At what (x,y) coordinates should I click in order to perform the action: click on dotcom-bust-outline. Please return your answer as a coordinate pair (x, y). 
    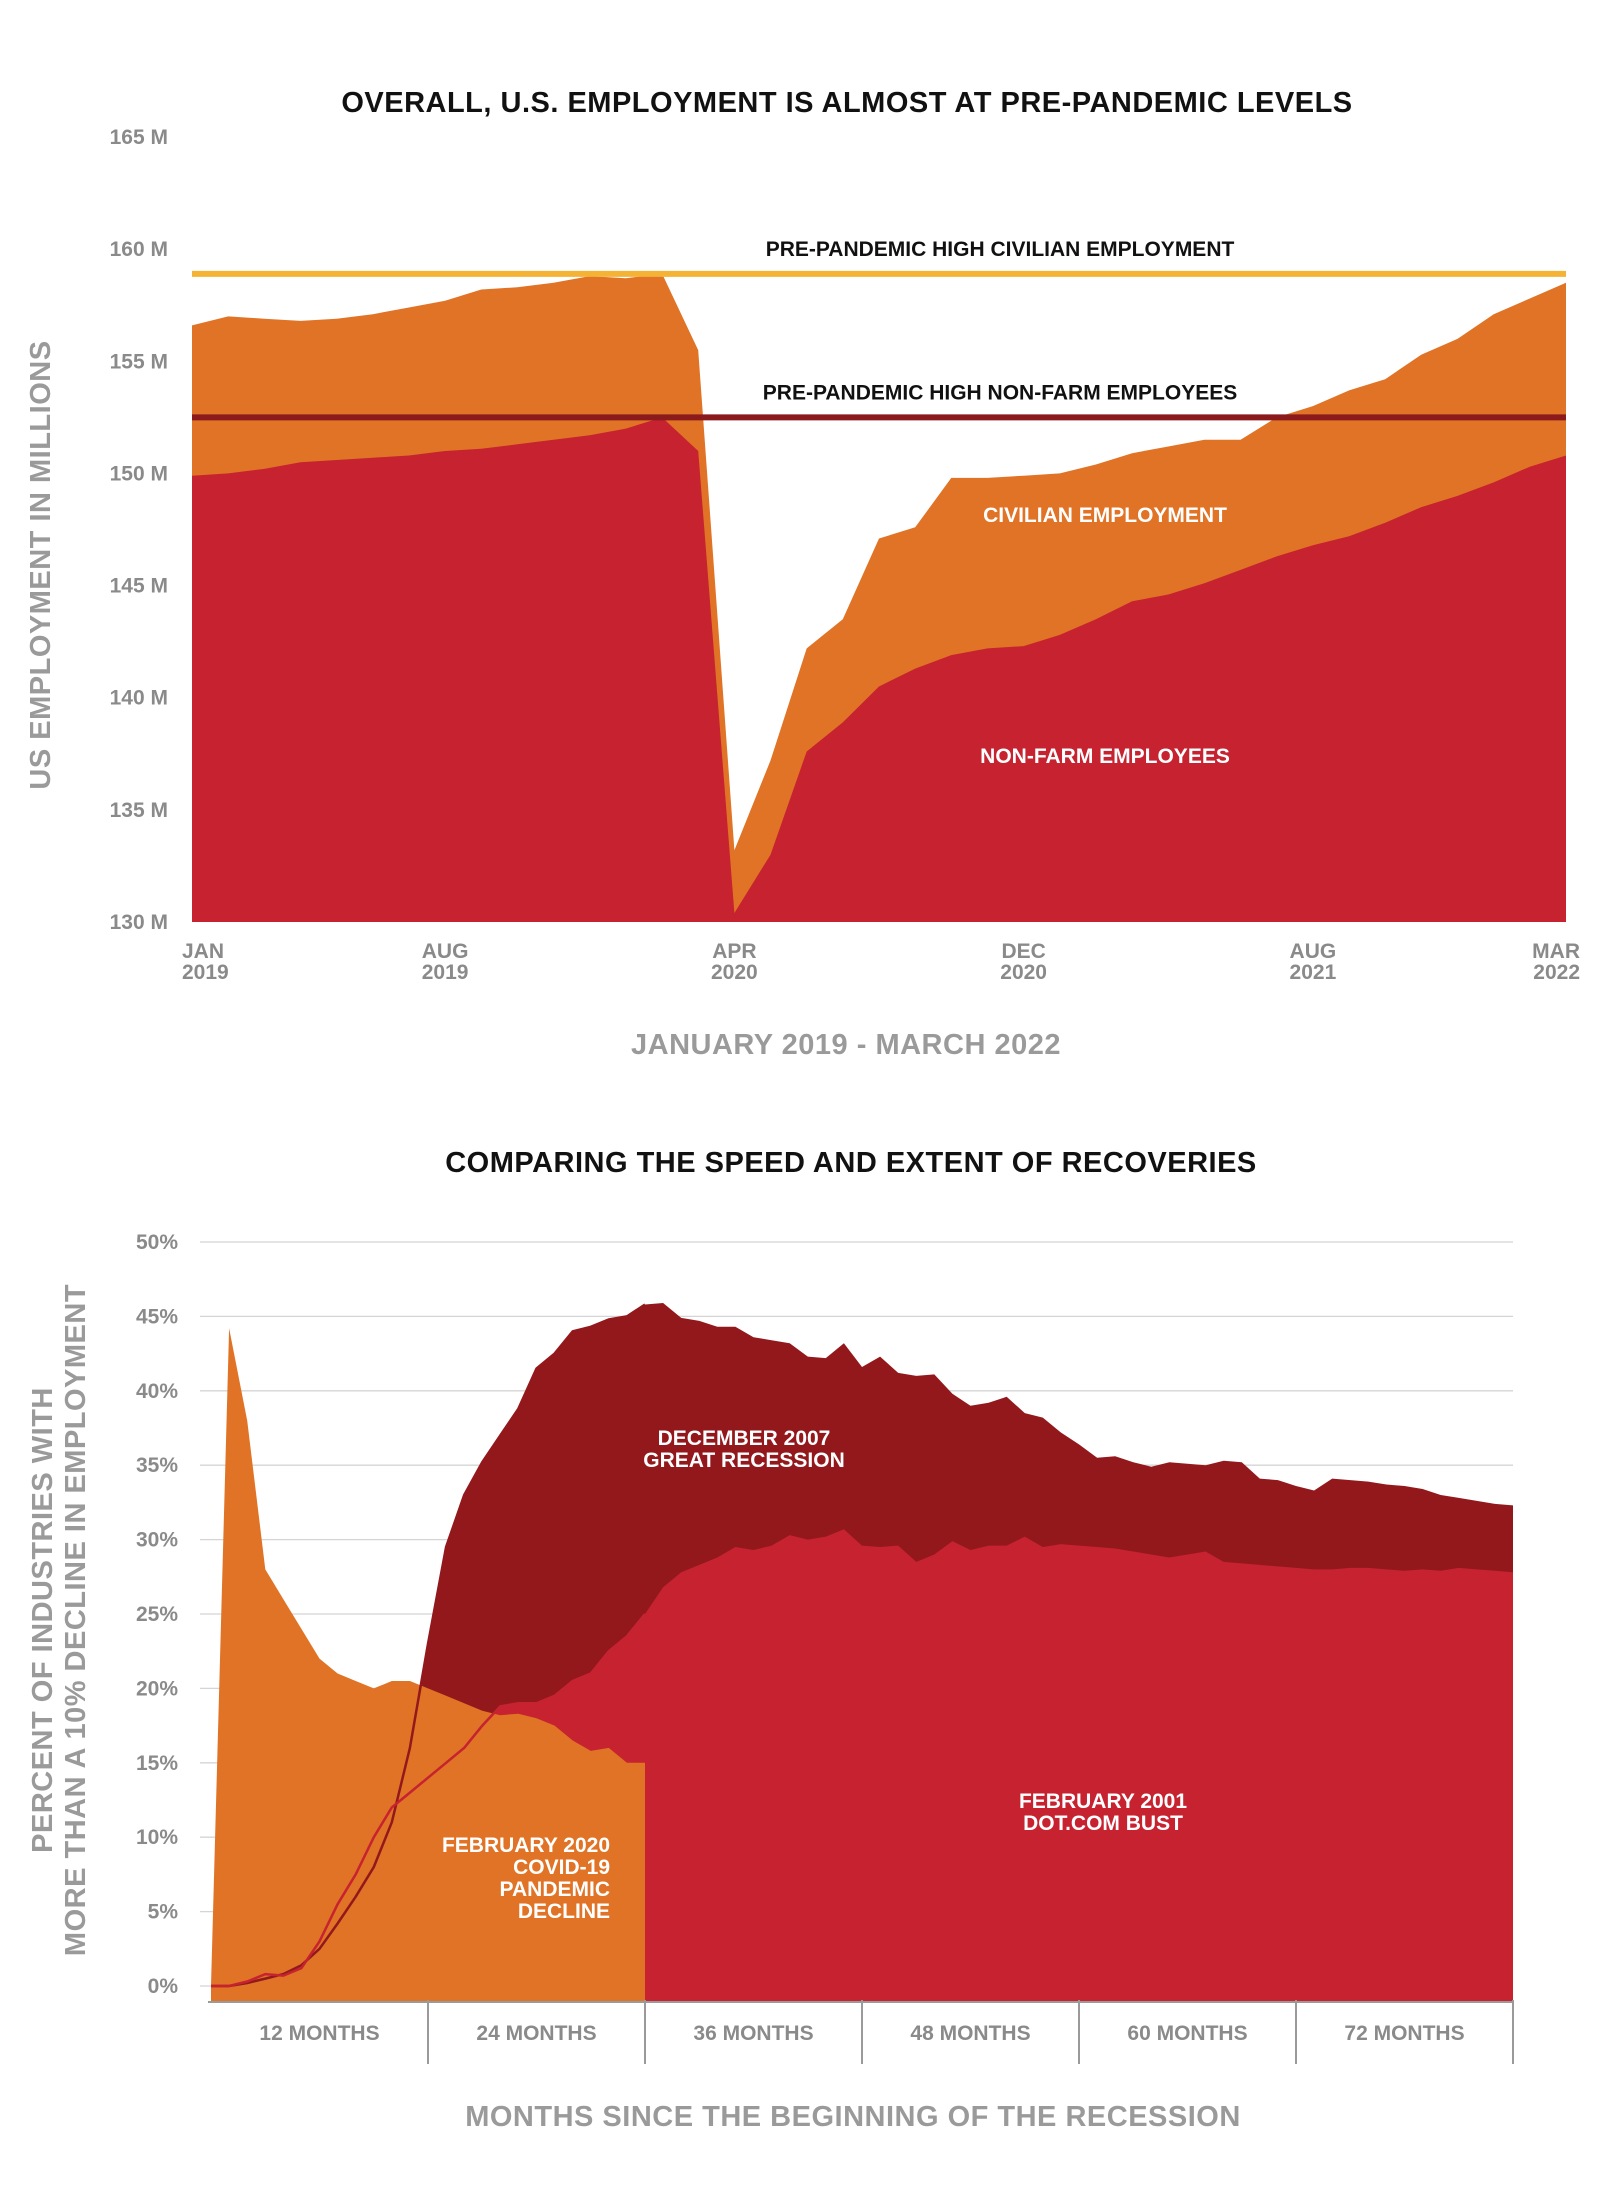
    Looking at the image, I should click on (428, 1800).